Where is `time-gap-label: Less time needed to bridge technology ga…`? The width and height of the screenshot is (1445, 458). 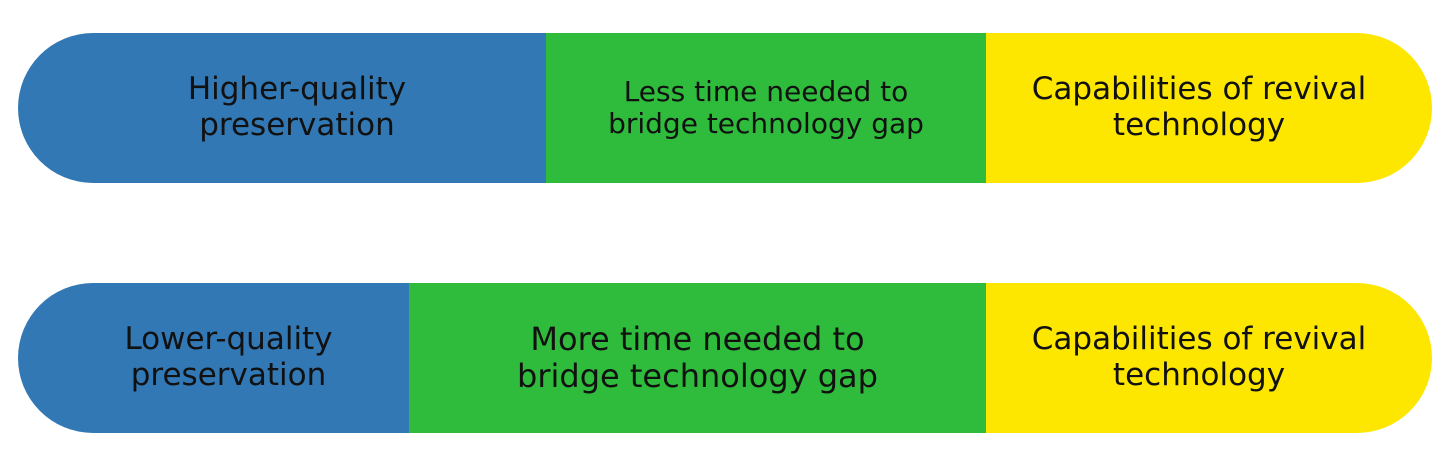
time-gap-label: Less time needed to bridge technology ga… is located at coordinates (766, 107).